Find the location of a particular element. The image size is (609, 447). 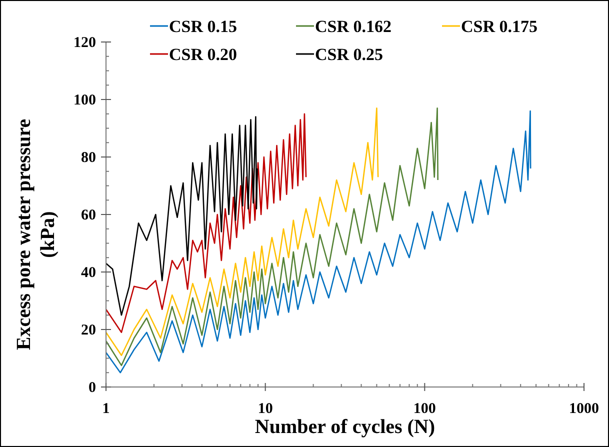

legend-label: CSR 0.162 is located at coordinates (353, 26).